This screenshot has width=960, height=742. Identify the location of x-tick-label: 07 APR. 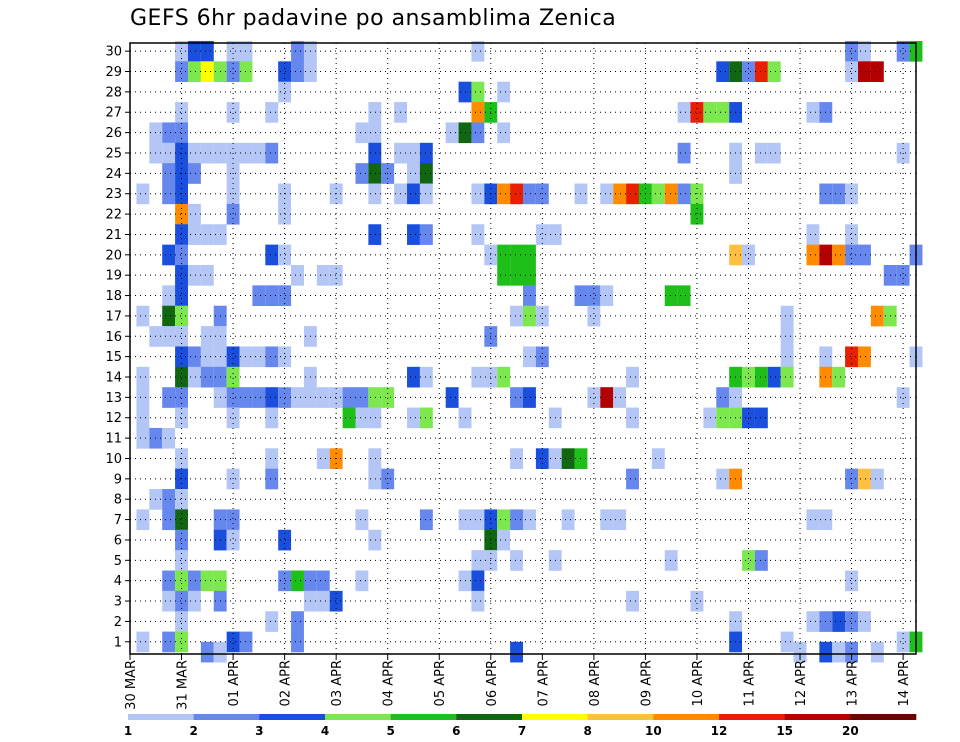
(543, 683).